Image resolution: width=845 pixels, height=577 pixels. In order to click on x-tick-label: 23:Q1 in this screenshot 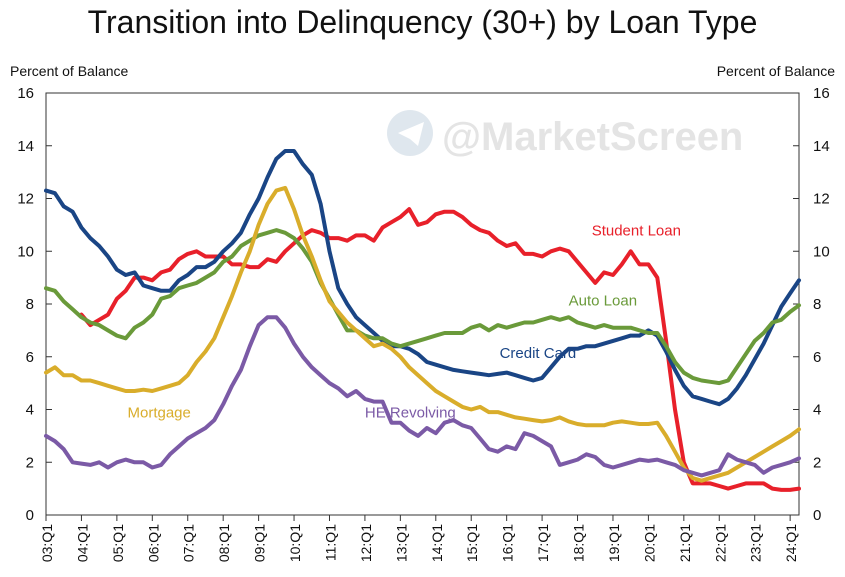, I will do `click(756, 543)`.